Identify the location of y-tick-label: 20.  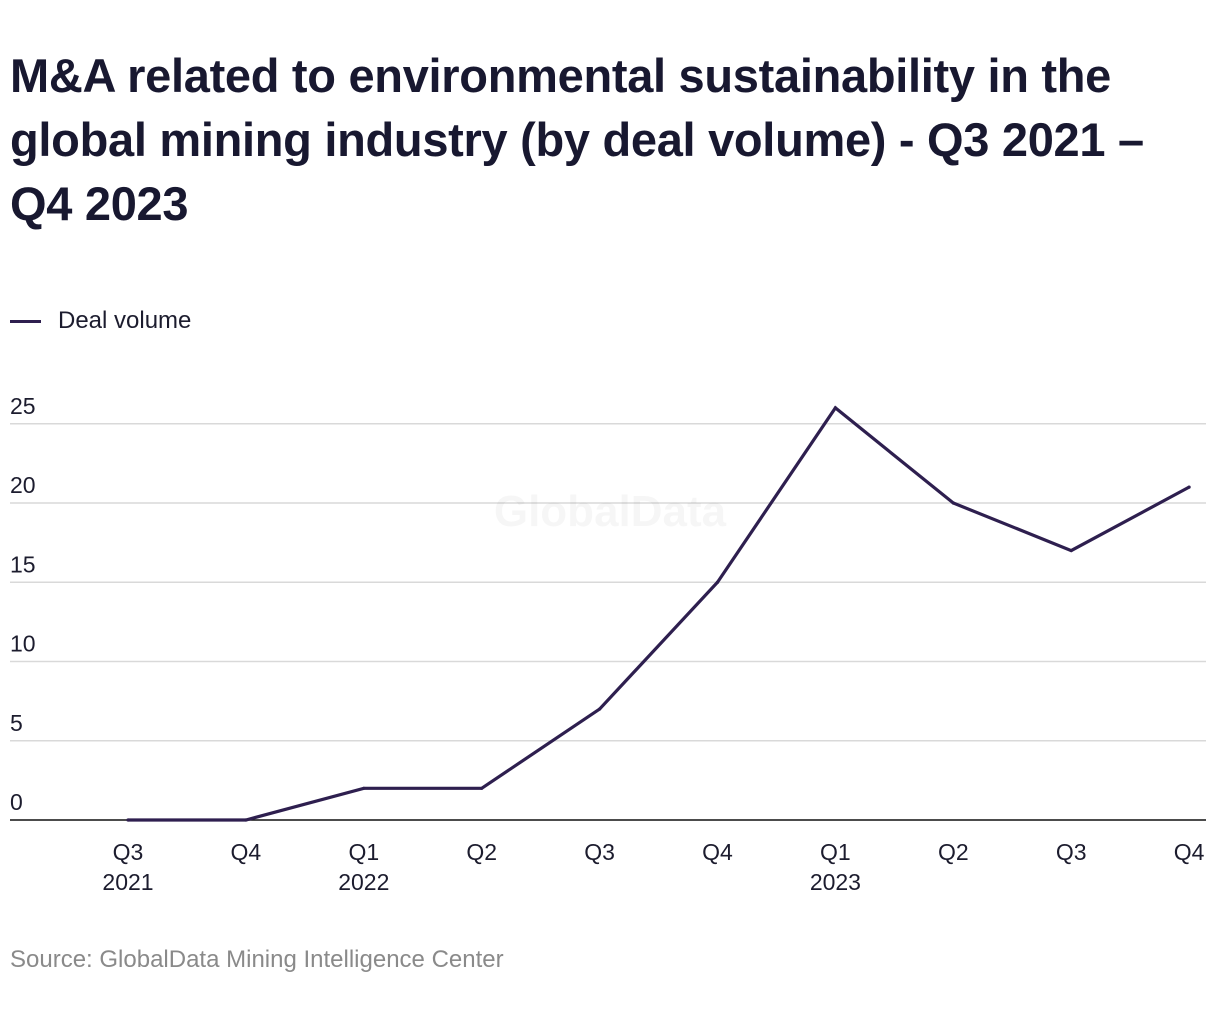
(23, 485).